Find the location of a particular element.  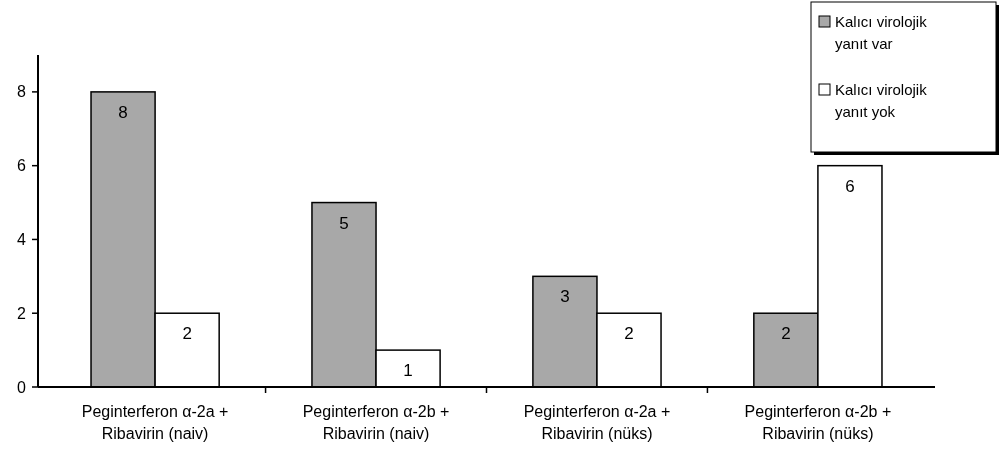

data-label: 1 is located at coordinates (408, 371).